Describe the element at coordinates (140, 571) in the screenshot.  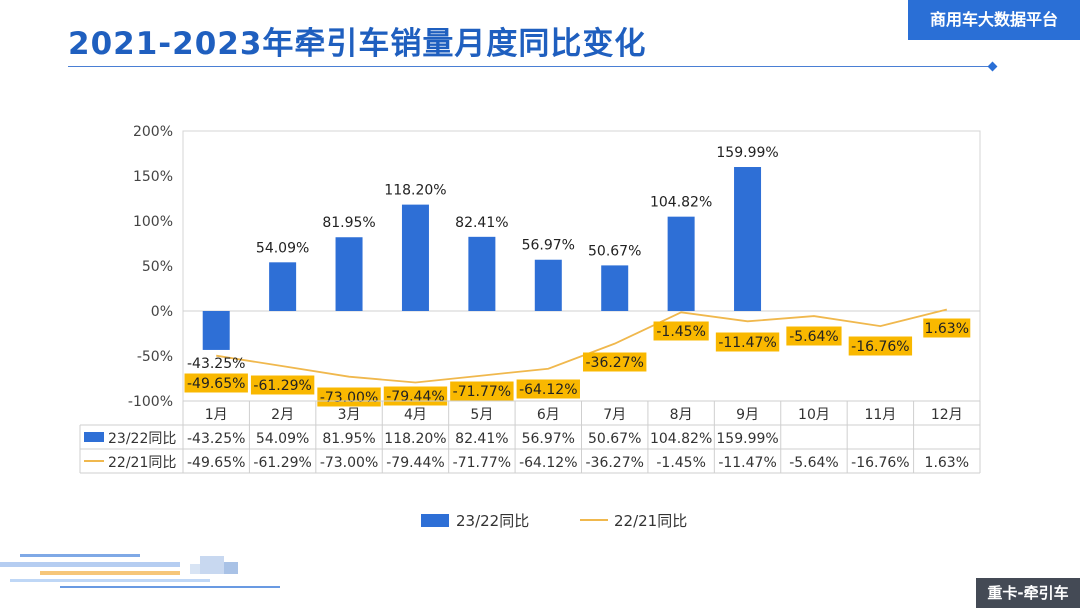
I see `speed-lines-decoration` at that location.